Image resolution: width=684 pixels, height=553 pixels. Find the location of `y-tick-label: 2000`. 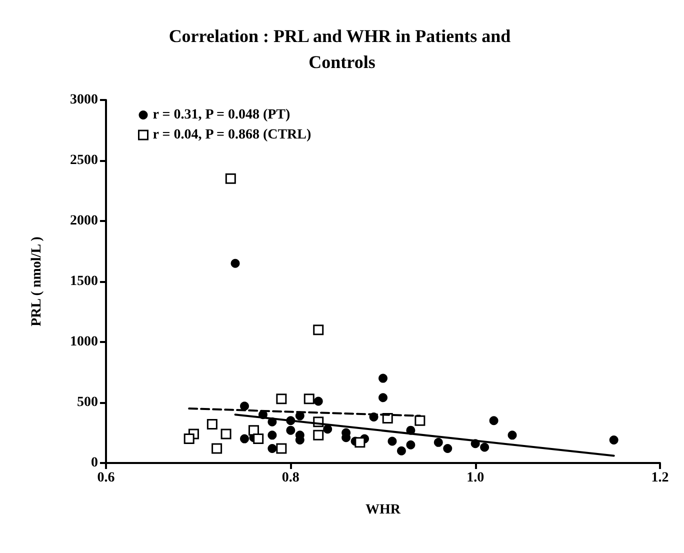

y-tick-label: 2000 is located at coordinates (84, 221).